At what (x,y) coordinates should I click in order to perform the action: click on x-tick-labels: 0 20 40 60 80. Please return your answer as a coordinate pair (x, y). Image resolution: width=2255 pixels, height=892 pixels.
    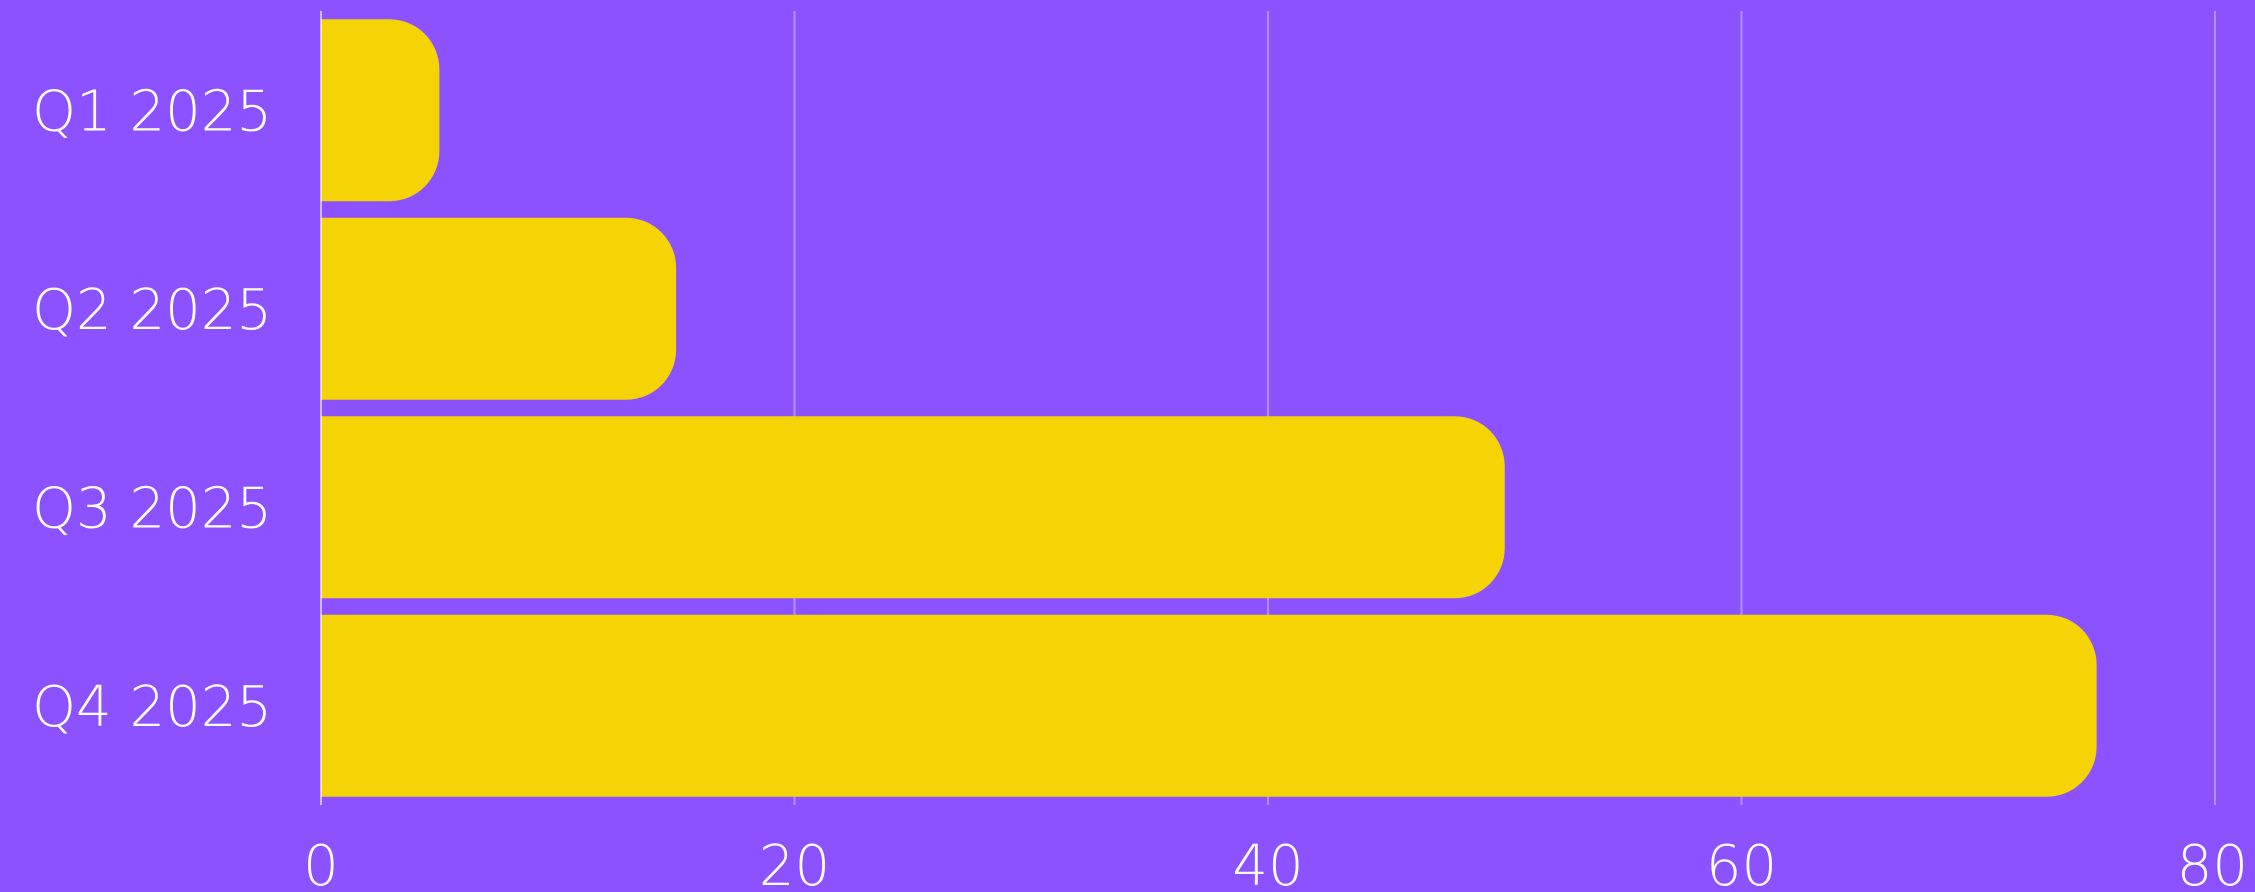
    Looking at the image, I should click on (1275, 863).